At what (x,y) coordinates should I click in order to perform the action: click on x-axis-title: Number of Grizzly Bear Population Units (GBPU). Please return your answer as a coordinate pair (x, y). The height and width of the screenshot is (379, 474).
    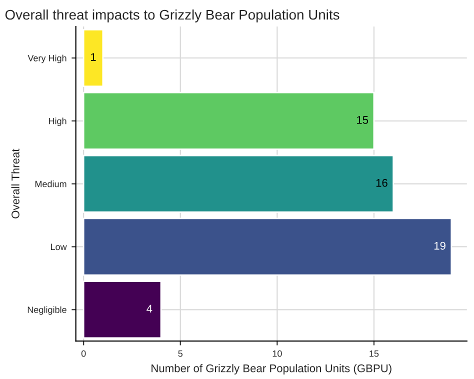
    Looking at the image, I should click on (272, 369).